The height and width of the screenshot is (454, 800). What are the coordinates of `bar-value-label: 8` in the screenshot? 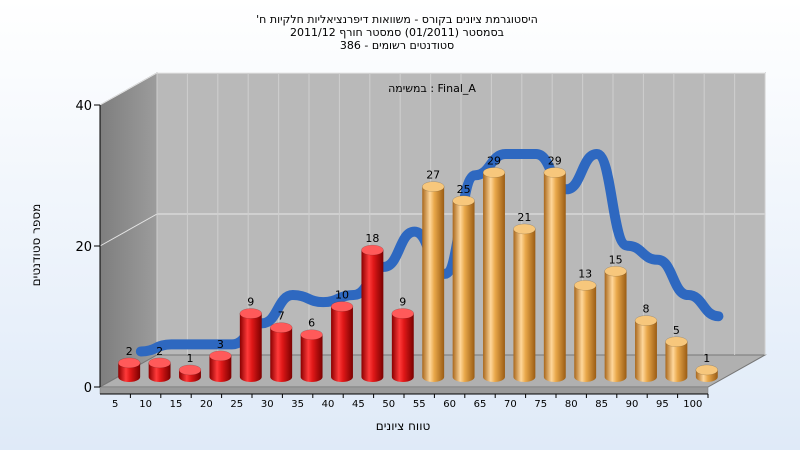 It's located at (646, 309).